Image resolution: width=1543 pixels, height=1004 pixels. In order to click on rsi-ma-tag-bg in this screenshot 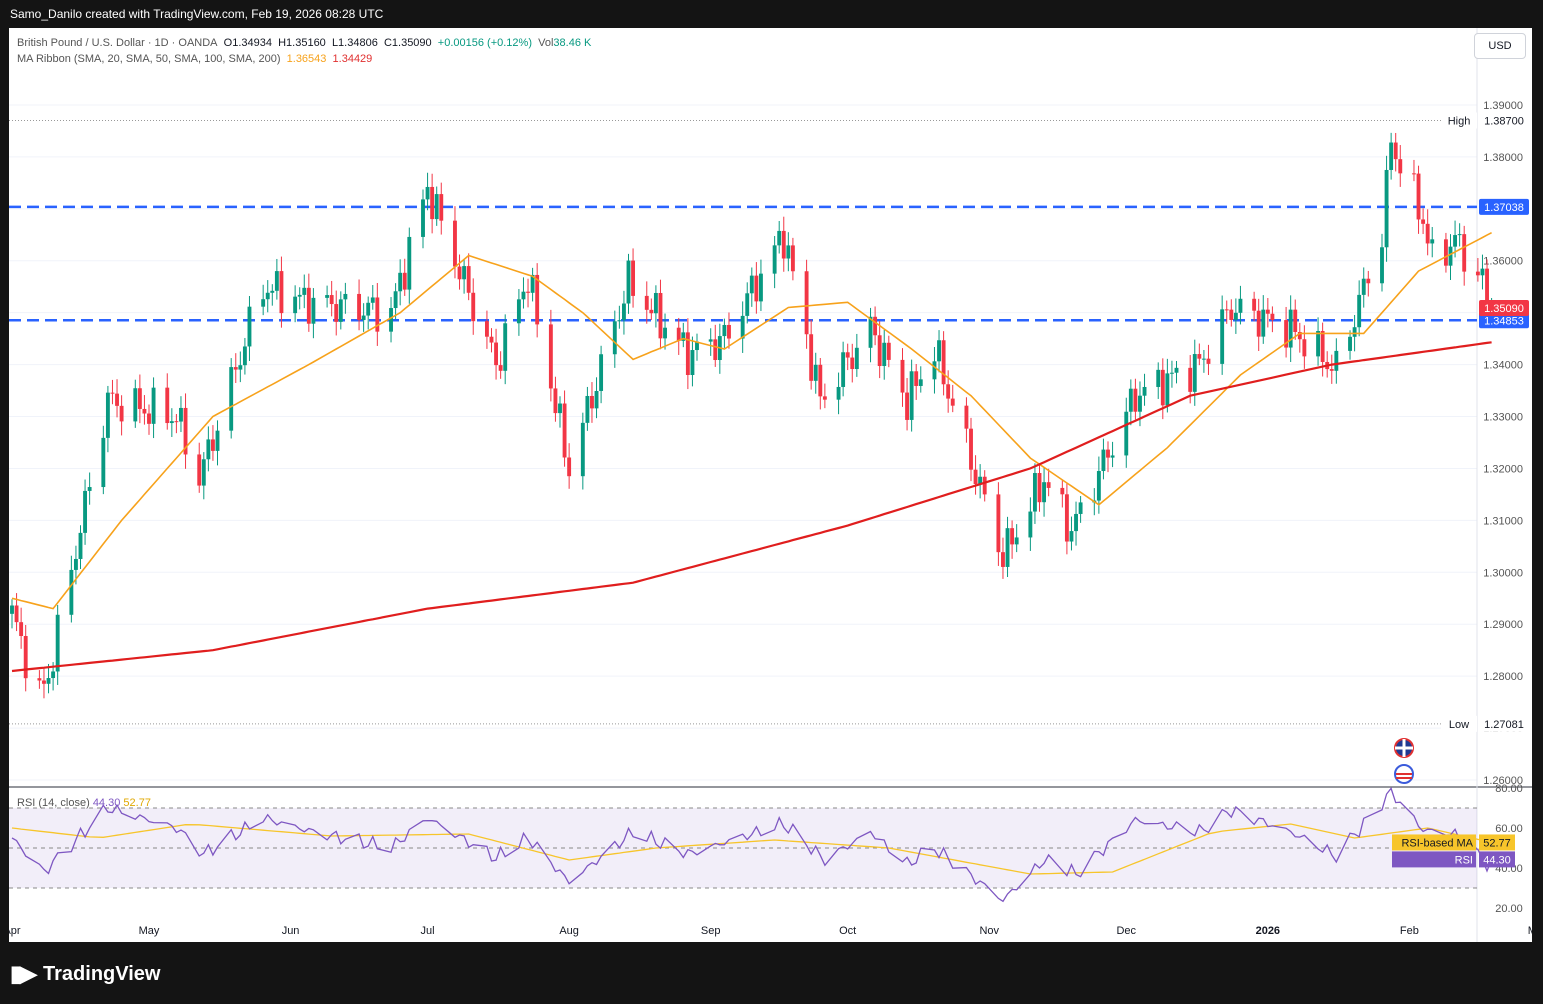, I will do `click(1497, 842)`.